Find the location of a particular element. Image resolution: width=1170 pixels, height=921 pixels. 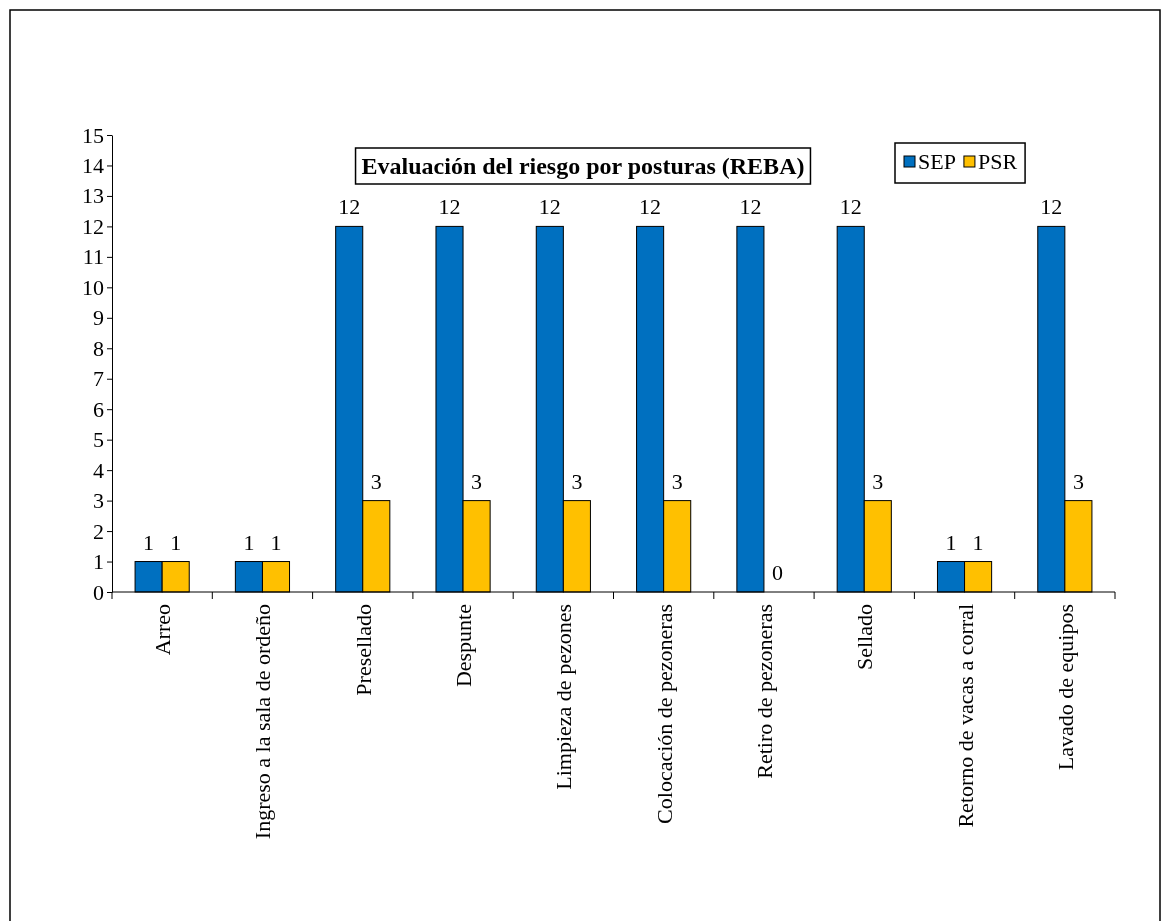

y-tick-label: 11 is located at coordinates (93, 257).